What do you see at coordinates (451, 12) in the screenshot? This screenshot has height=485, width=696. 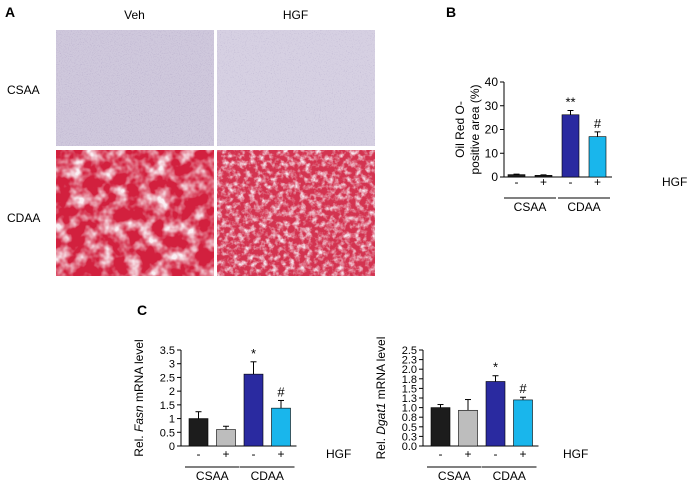 I see `panel-label-b: B` at bounding box center [451, 12].